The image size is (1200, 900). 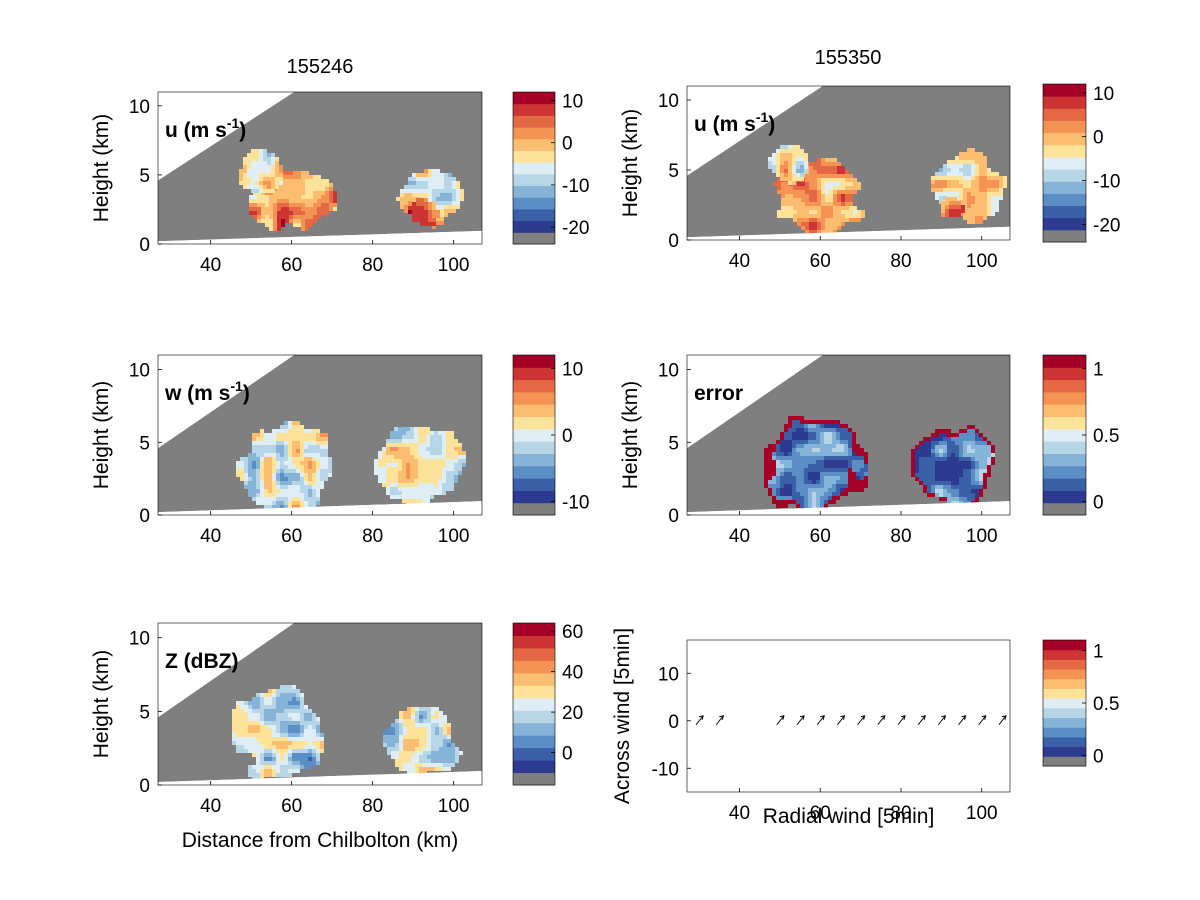 I want to click on x-tick-label: 80, so click(x=372, y=806).